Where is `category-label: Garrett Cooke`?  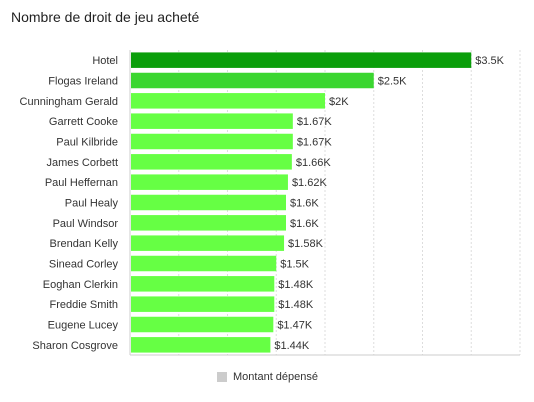 category-label: Garrett Cooke is located at coordinates (83, 122).